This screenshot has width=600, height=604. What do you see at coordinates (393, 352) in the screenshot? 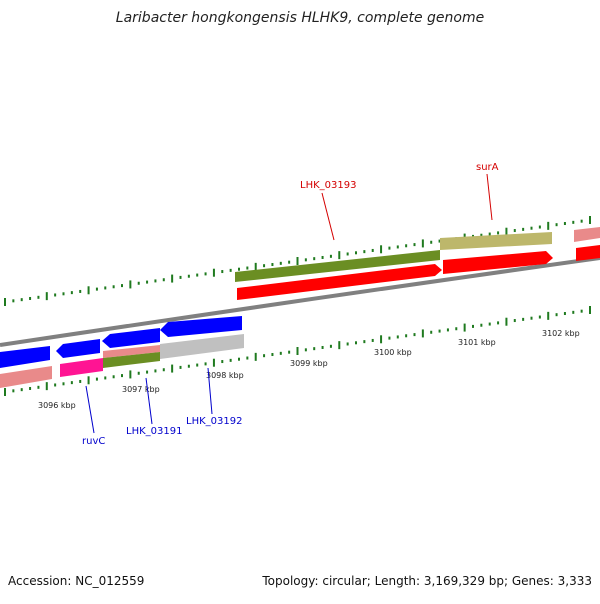
I see `tick-label-3100: 3100 kbp` at bounding box center [393, 352].